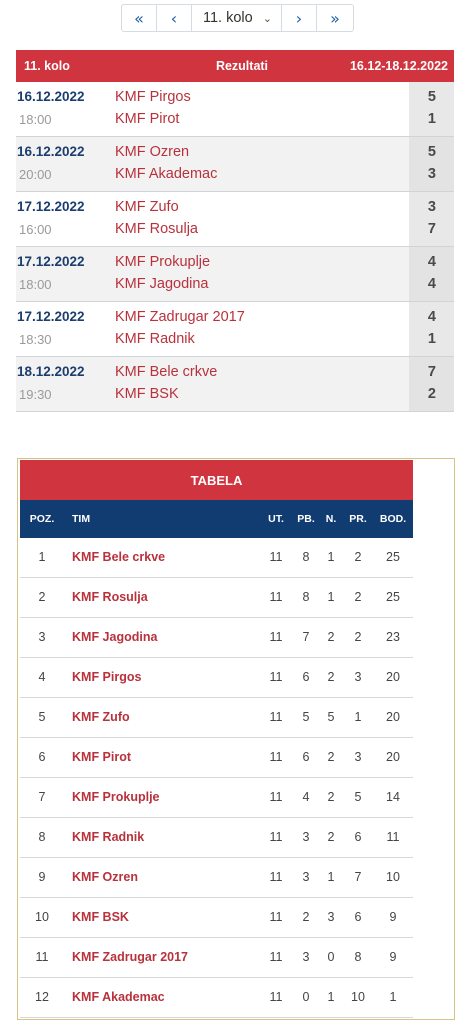  I want to click on col-header-n: N., so click(331, 519).